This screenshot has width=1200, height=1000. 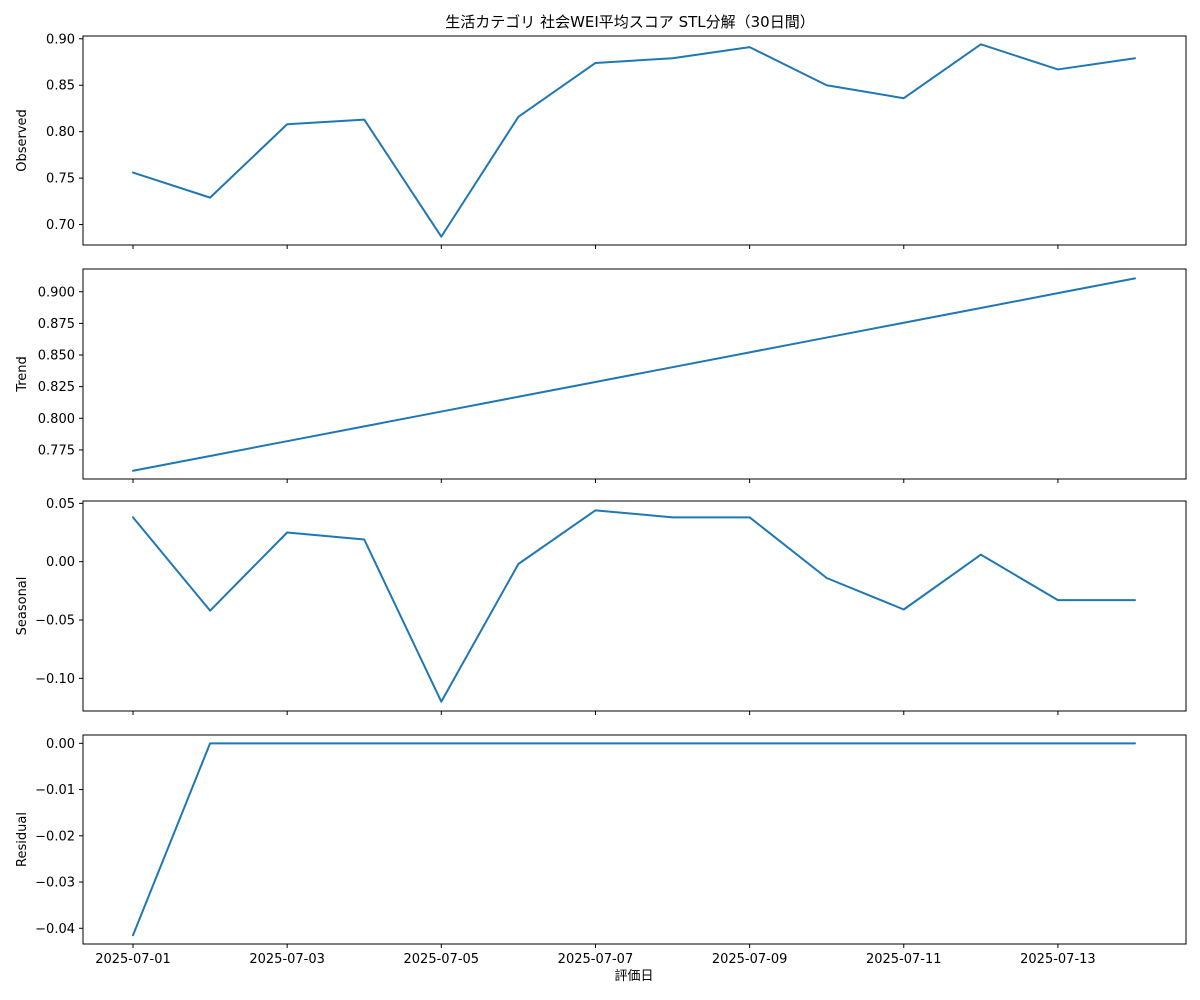 I want to click on y-axis-label-residual: Residual, so click(x=22, y=839).